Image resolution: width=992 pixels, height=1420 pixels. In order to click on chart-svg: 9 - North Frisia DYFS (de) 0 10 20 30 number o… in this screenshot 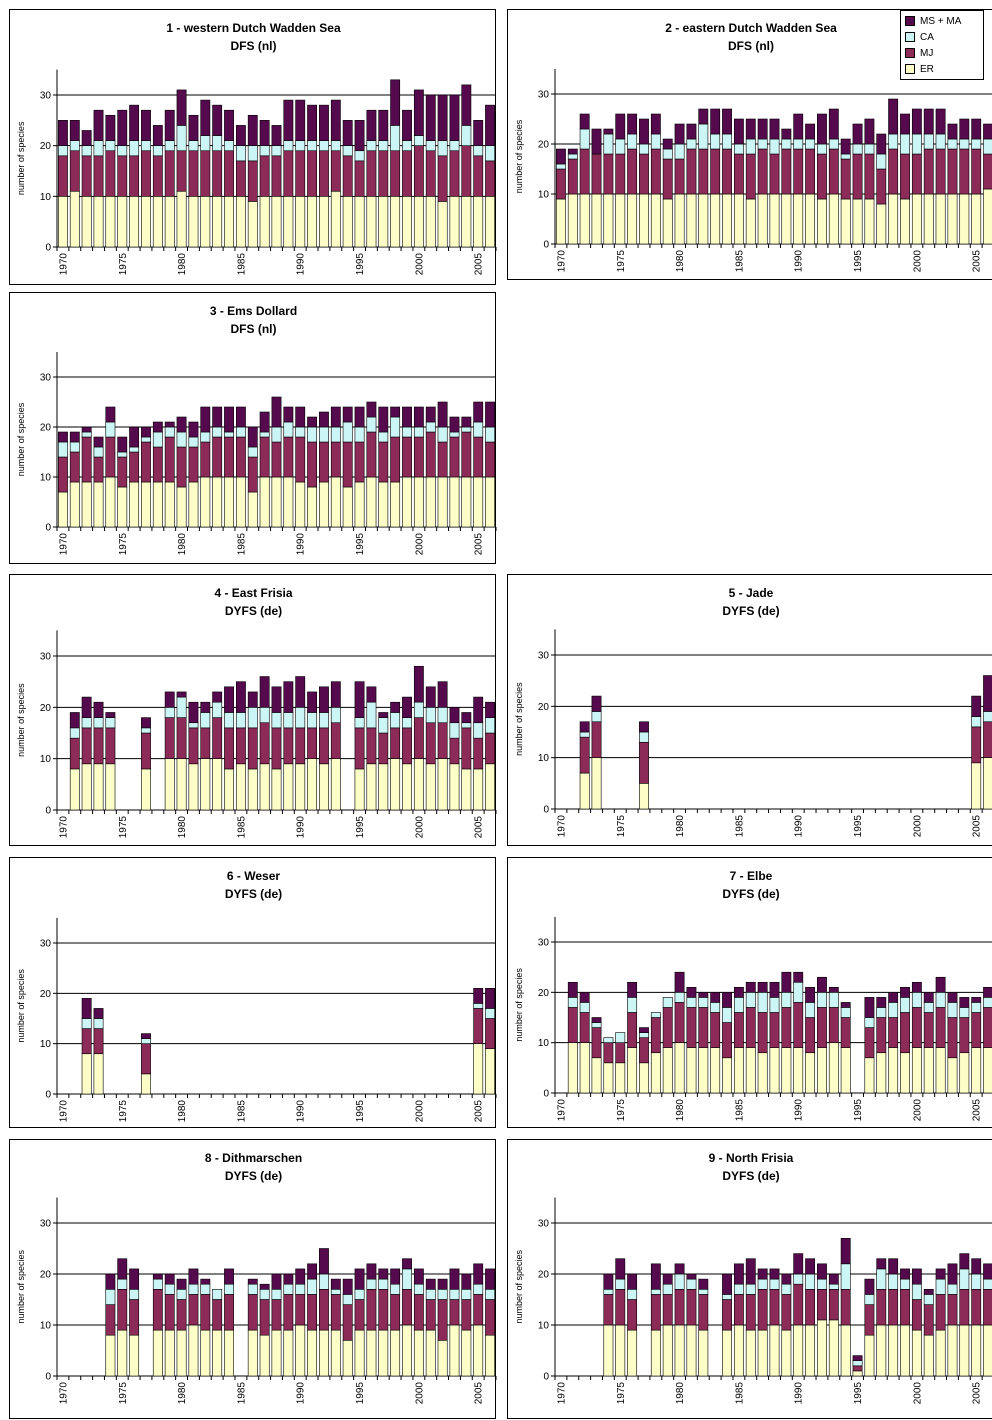, I will do `click(753, 1277)`.